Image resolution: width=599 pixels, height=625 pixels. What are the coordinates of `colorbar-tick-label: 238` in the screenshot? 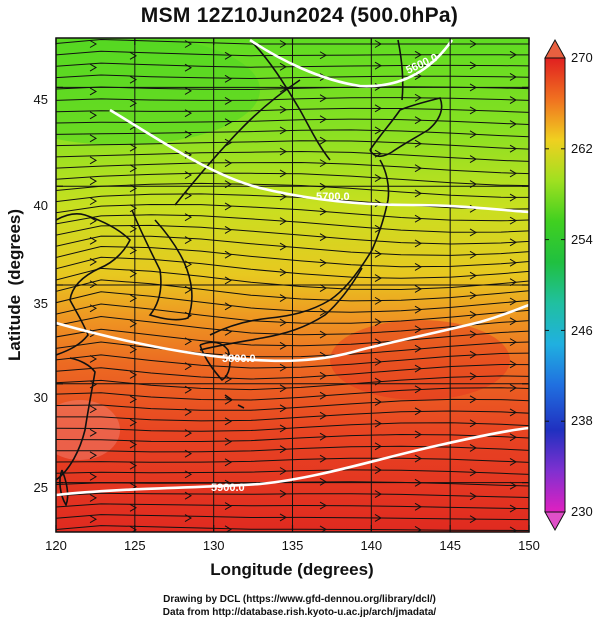 It's located at (582, 420).